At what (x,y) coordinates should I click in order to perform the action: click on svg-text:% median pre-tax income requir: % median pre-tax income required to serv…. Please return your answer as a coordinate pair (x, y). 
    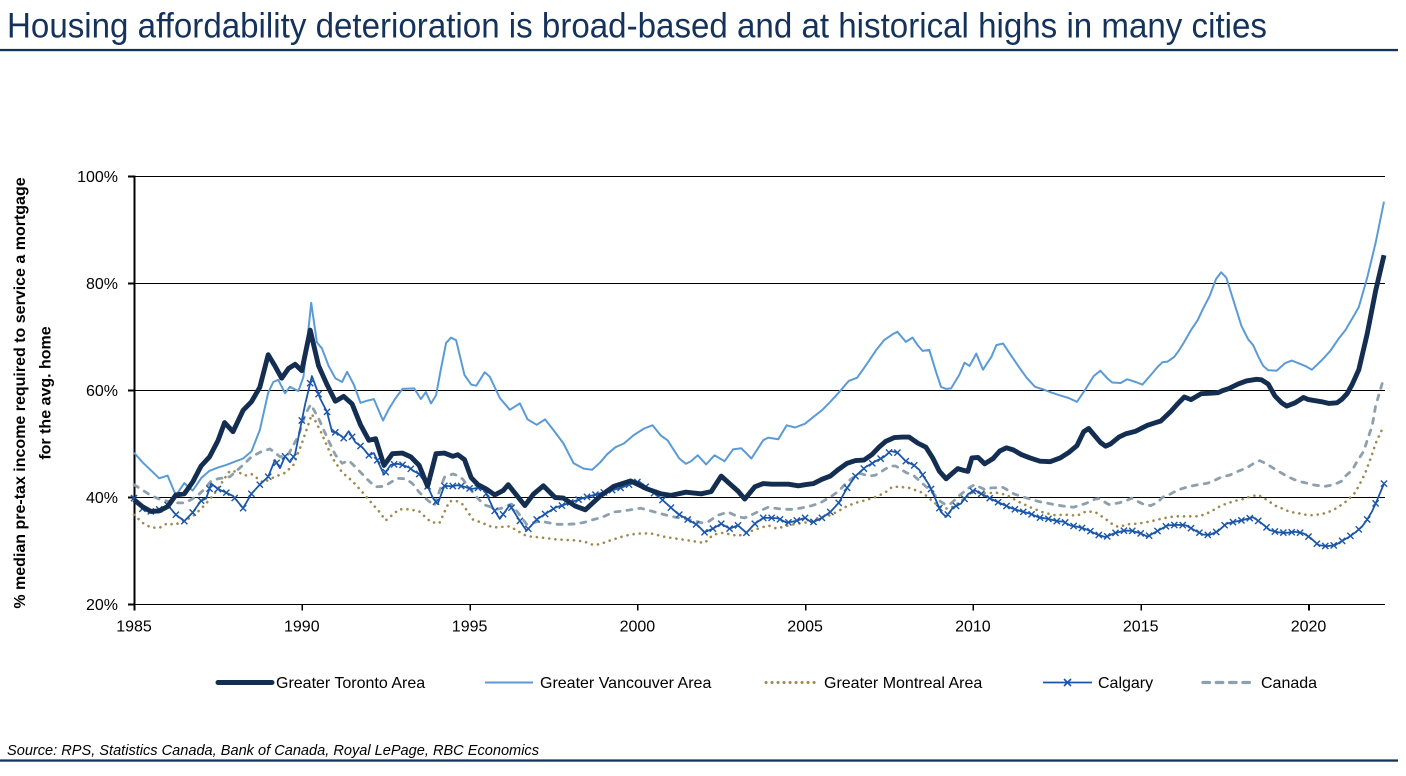
    Looking at the image, I should click on (20, 392).